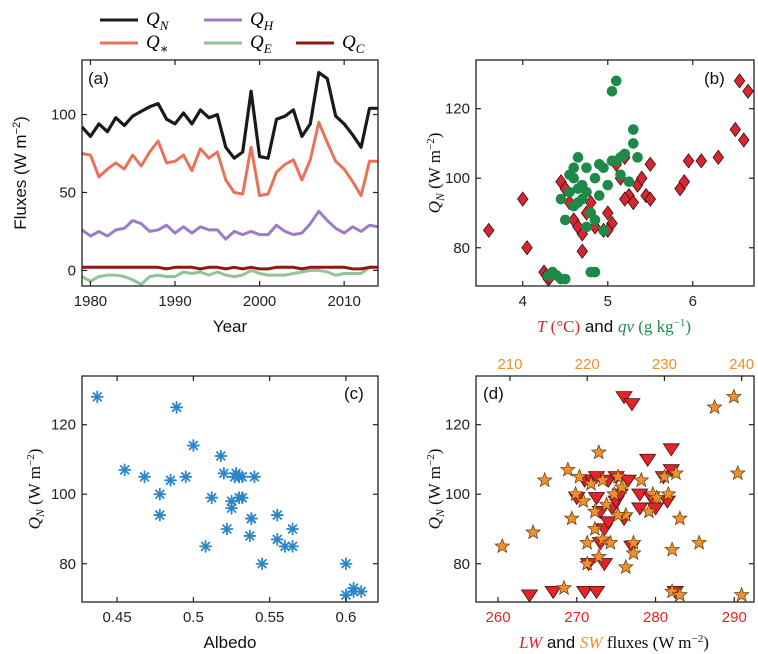  Describe the element at coordinates (714, 78) in the screenshot. I see `panel-b-label: (b)` at that location.